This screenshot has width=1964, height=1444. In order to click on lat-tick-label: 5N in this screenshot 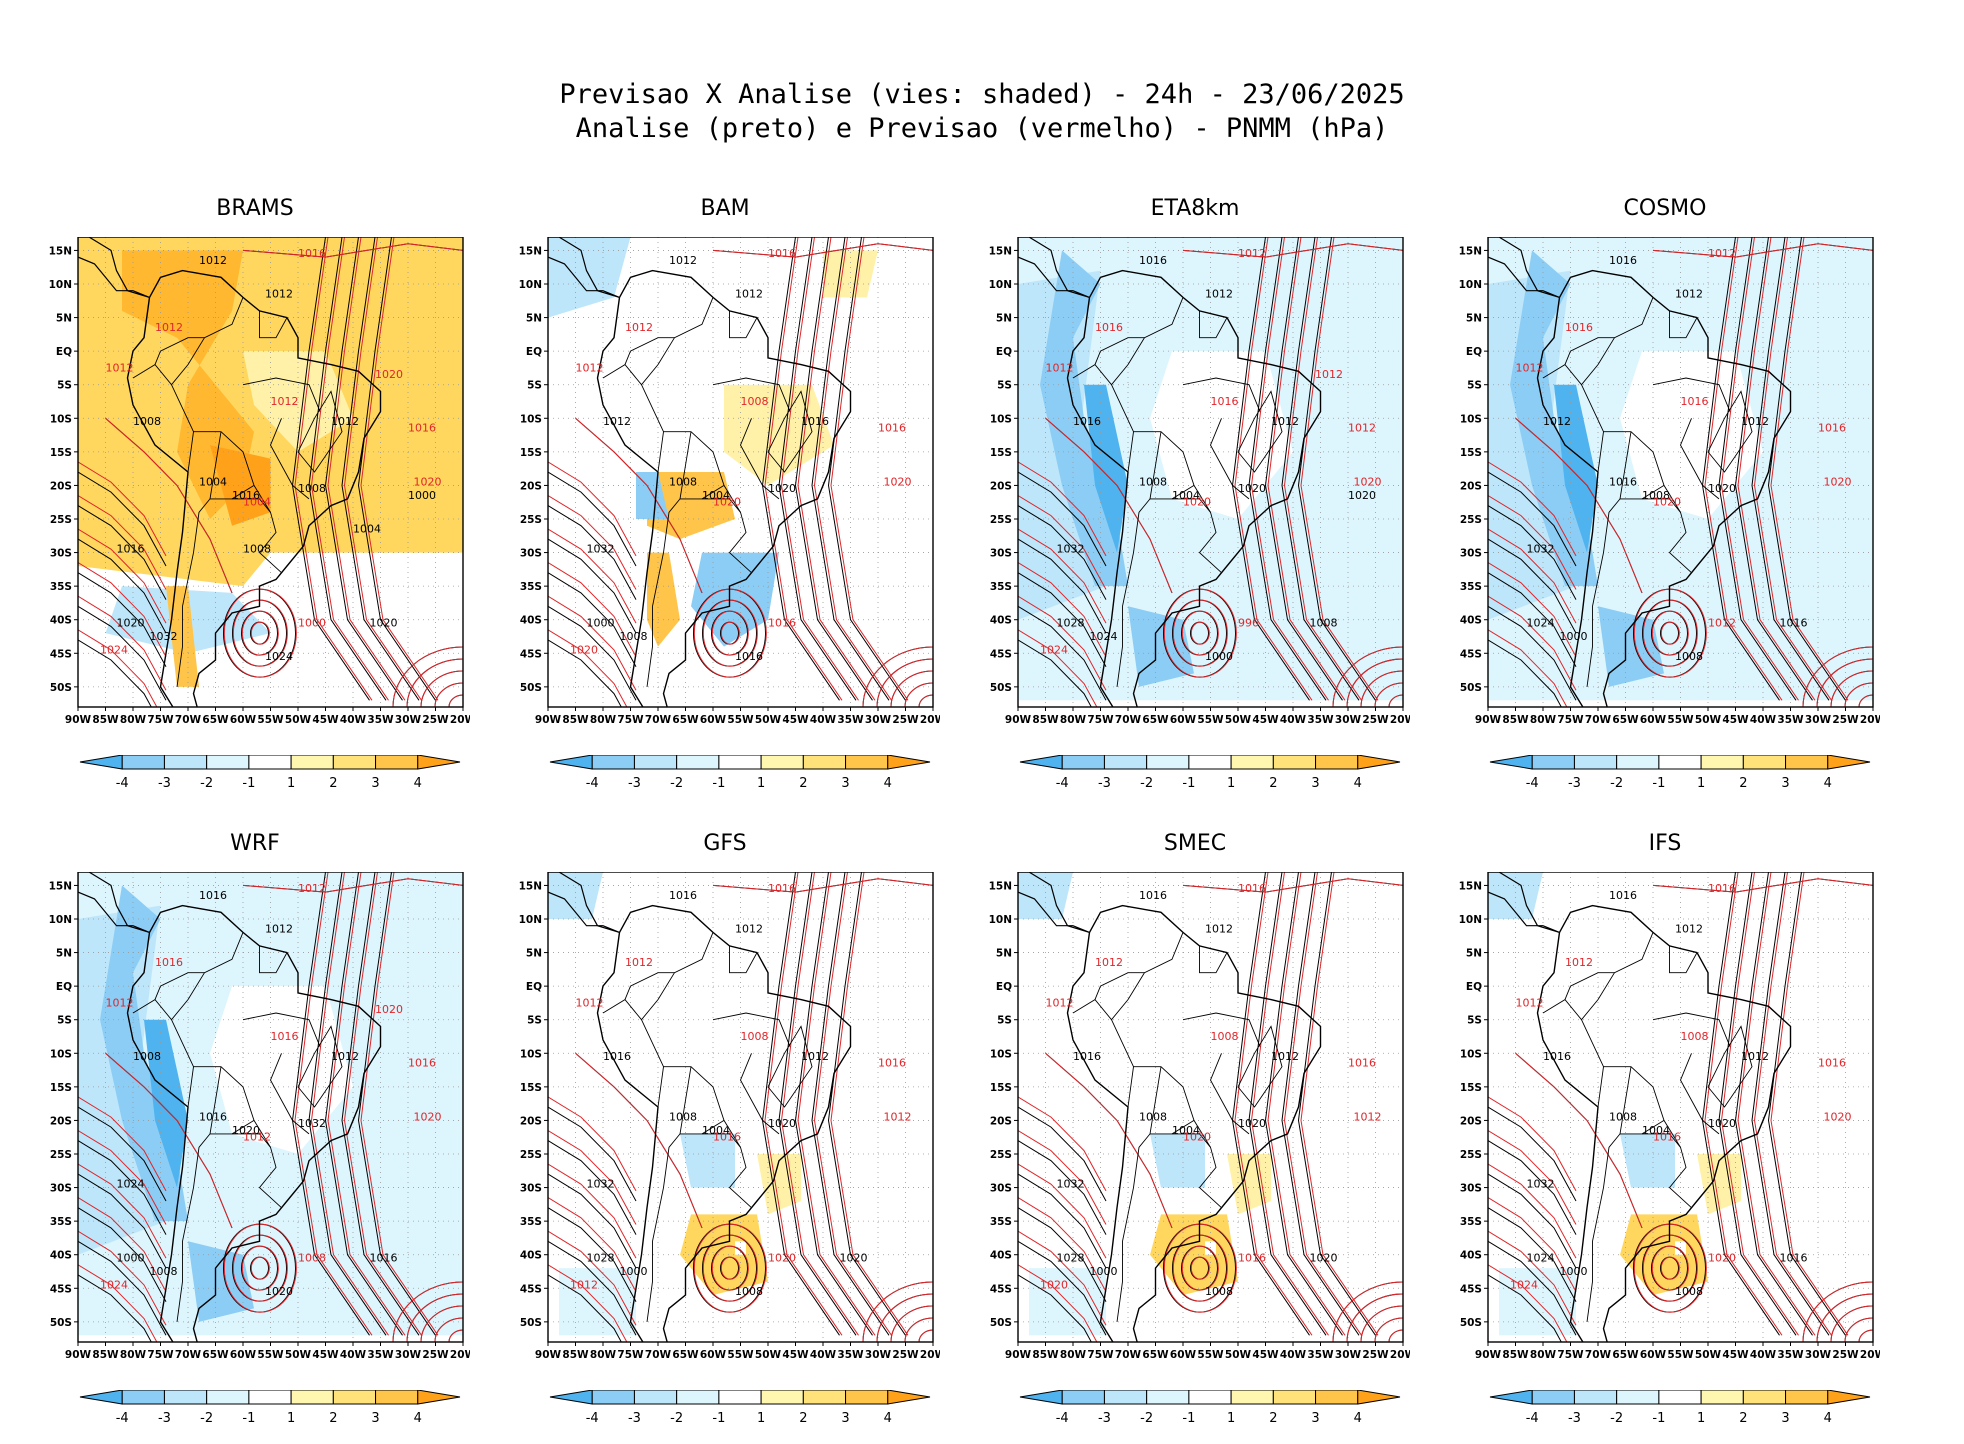, I will do `click(1474, 319)`.